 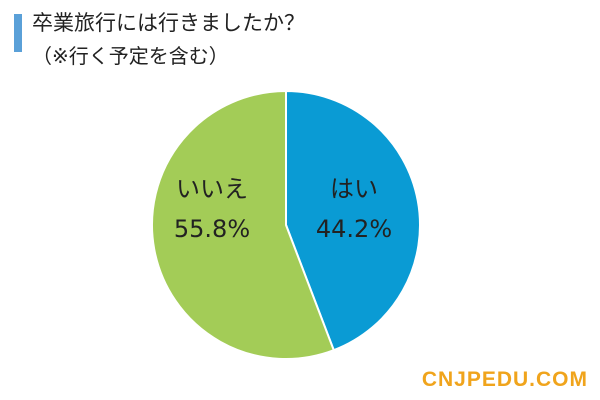 I want to click on chart-title: 卒業旅行には行きましたか？, so click(x=168, y=23).